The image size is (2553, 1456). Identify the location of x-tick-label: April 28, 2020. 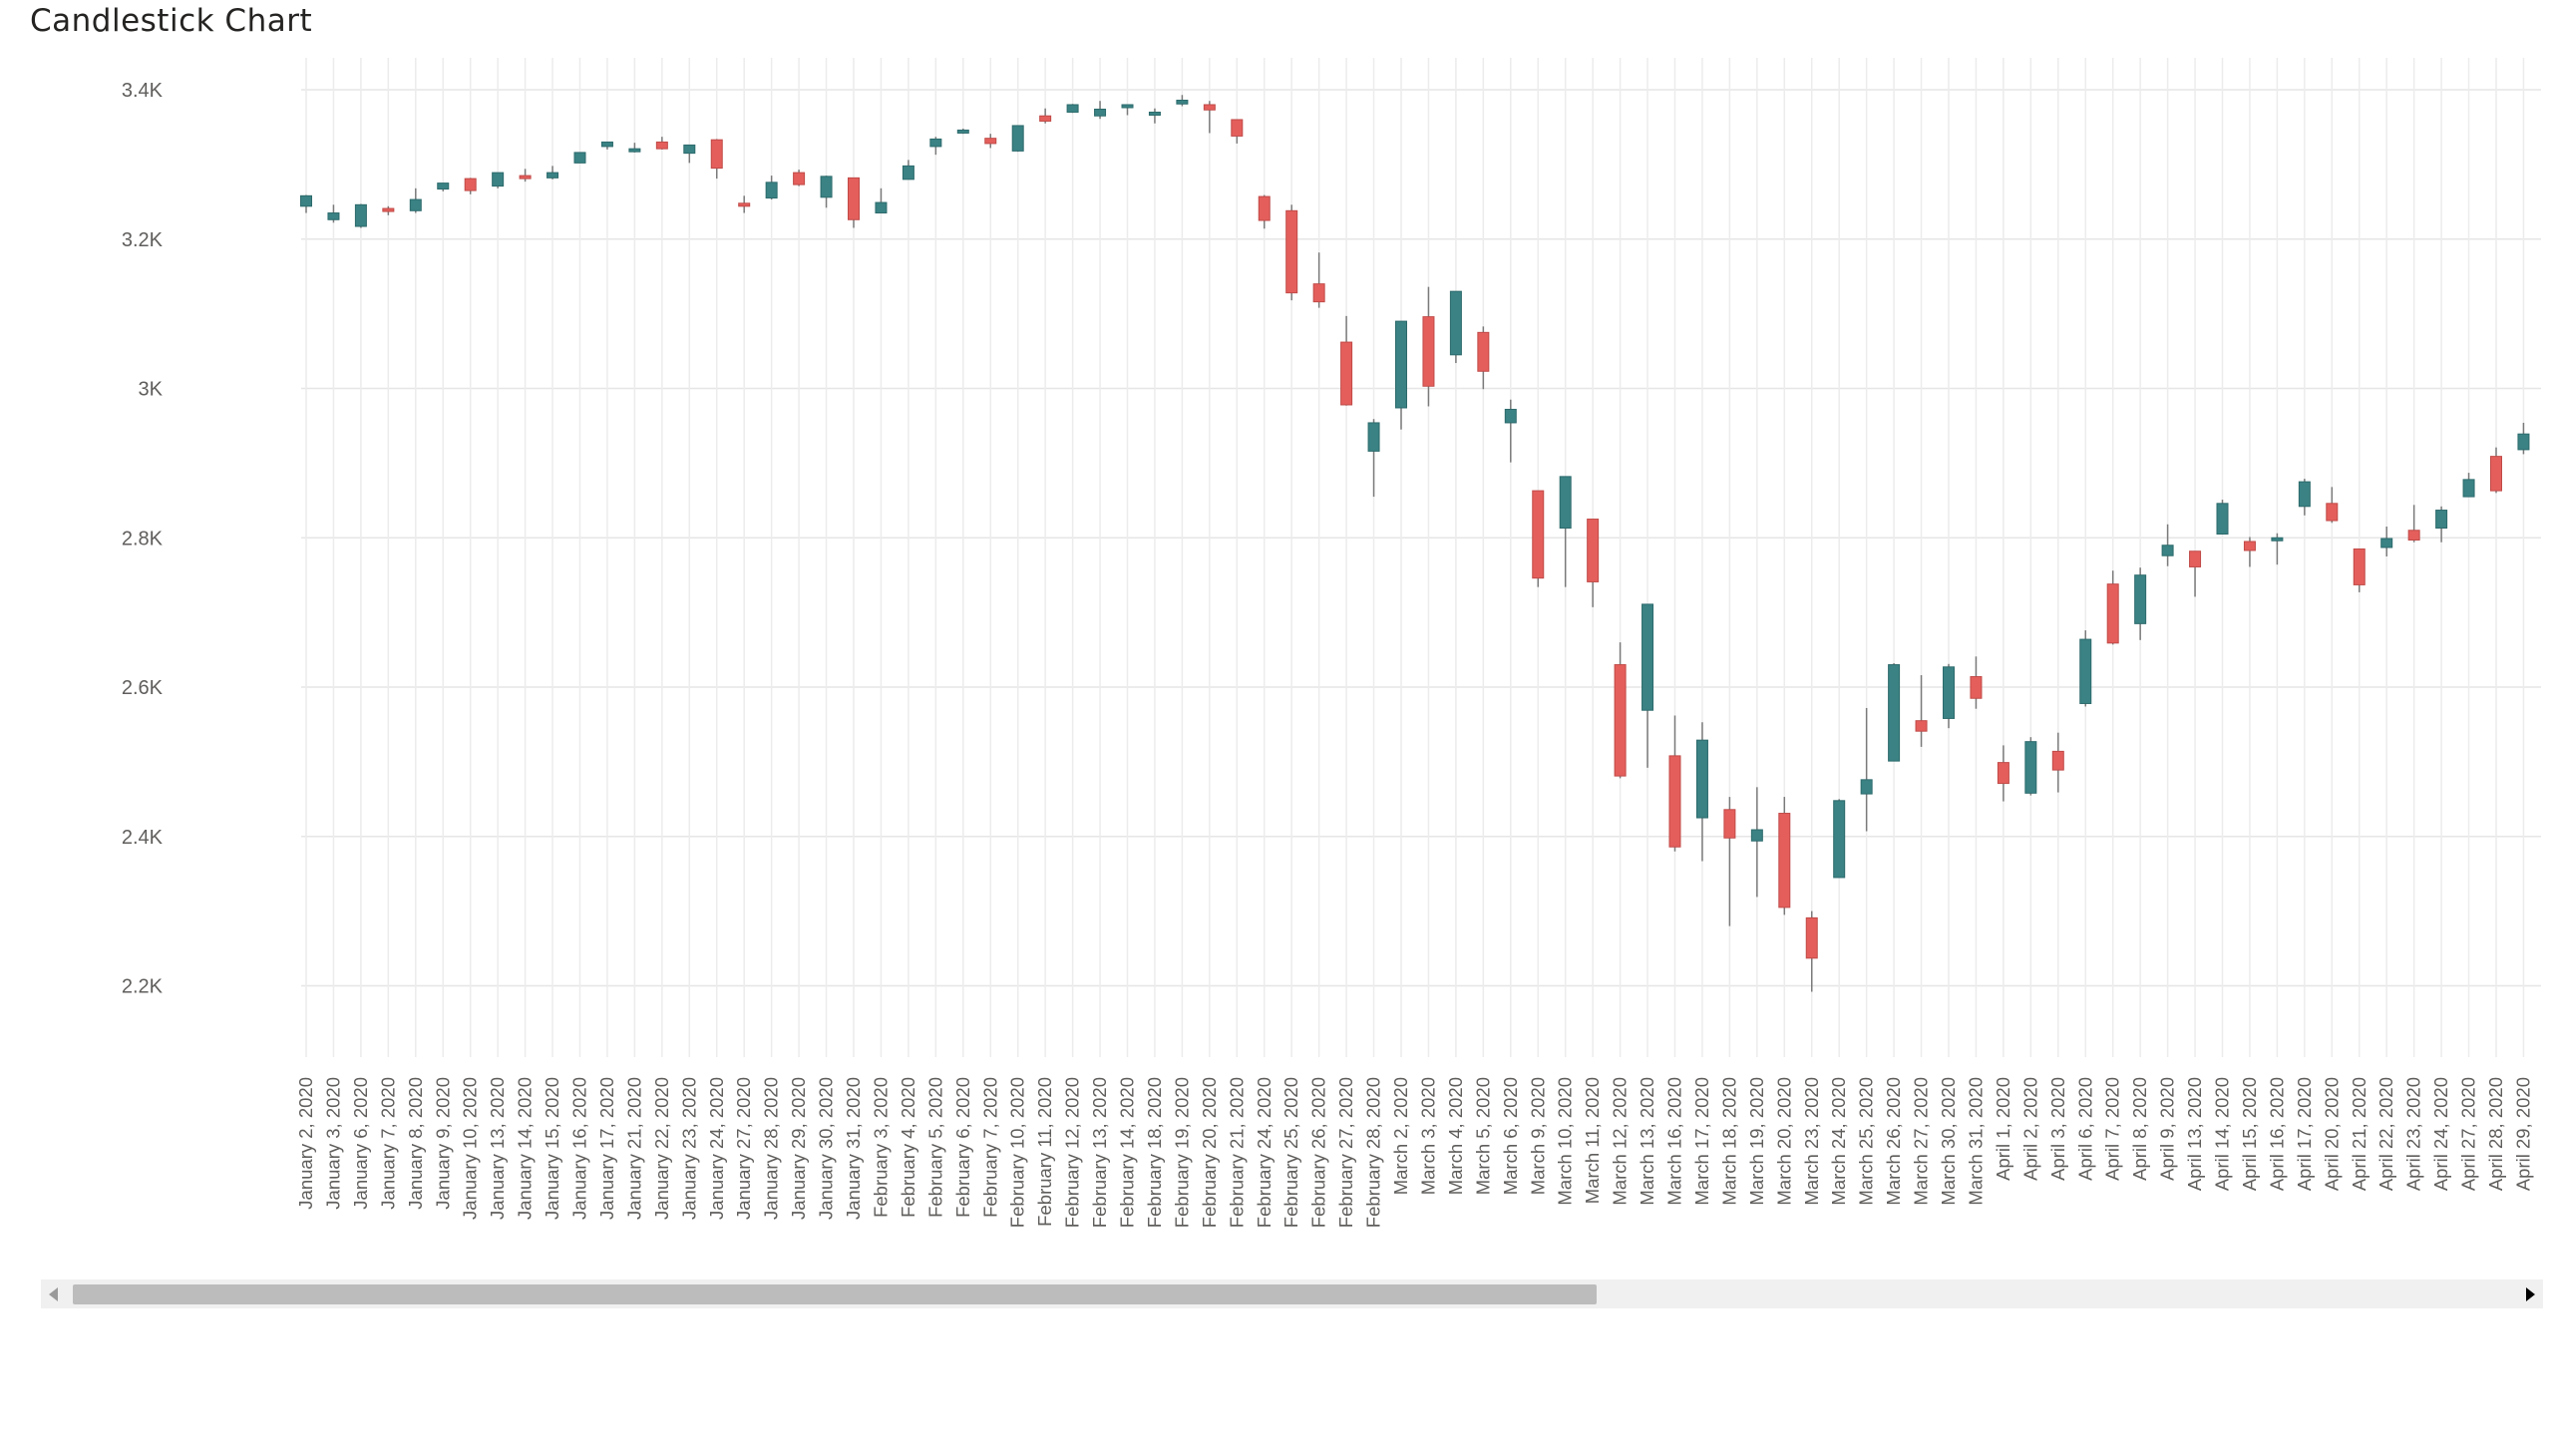
(2495, 1134).